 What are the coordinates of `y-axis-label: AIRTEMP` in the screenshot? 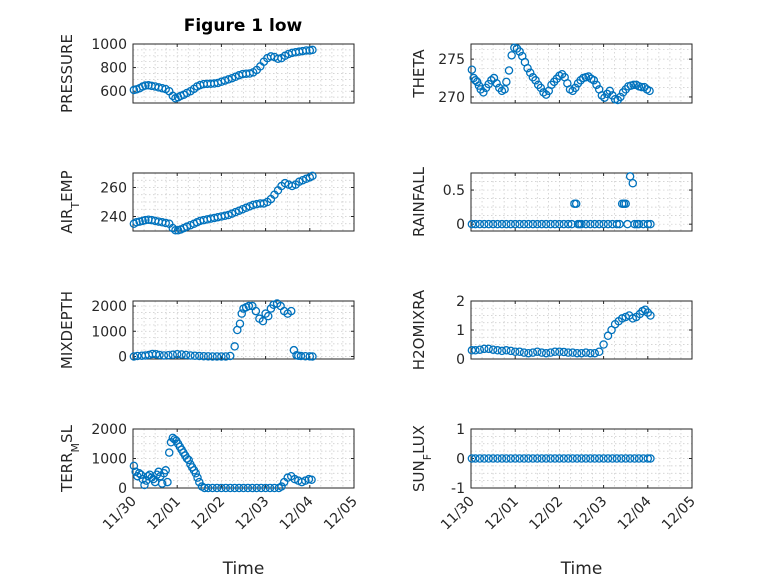 It's located at (70, 201).